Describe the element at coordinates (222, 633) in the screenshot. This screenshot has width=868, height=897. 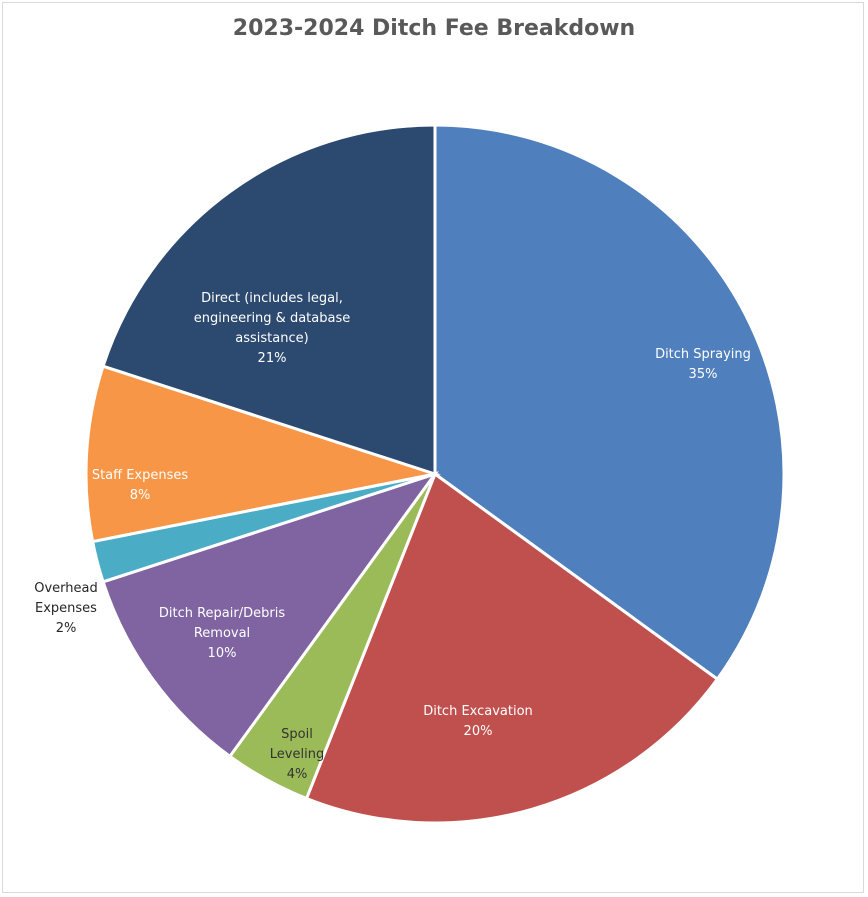
I see `slice-label-3: Ditch Repair/Debris Removal 10%` at that location.